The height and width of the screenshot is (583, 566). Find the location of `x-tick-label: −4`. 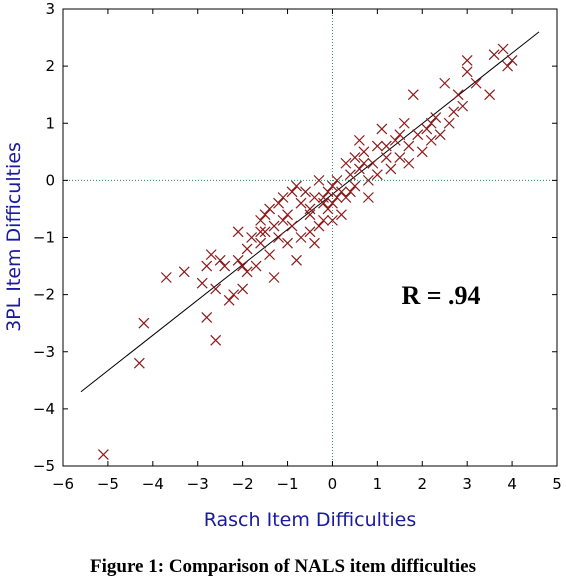

x-tick-label: −4 is located at coordinates (153, 484).